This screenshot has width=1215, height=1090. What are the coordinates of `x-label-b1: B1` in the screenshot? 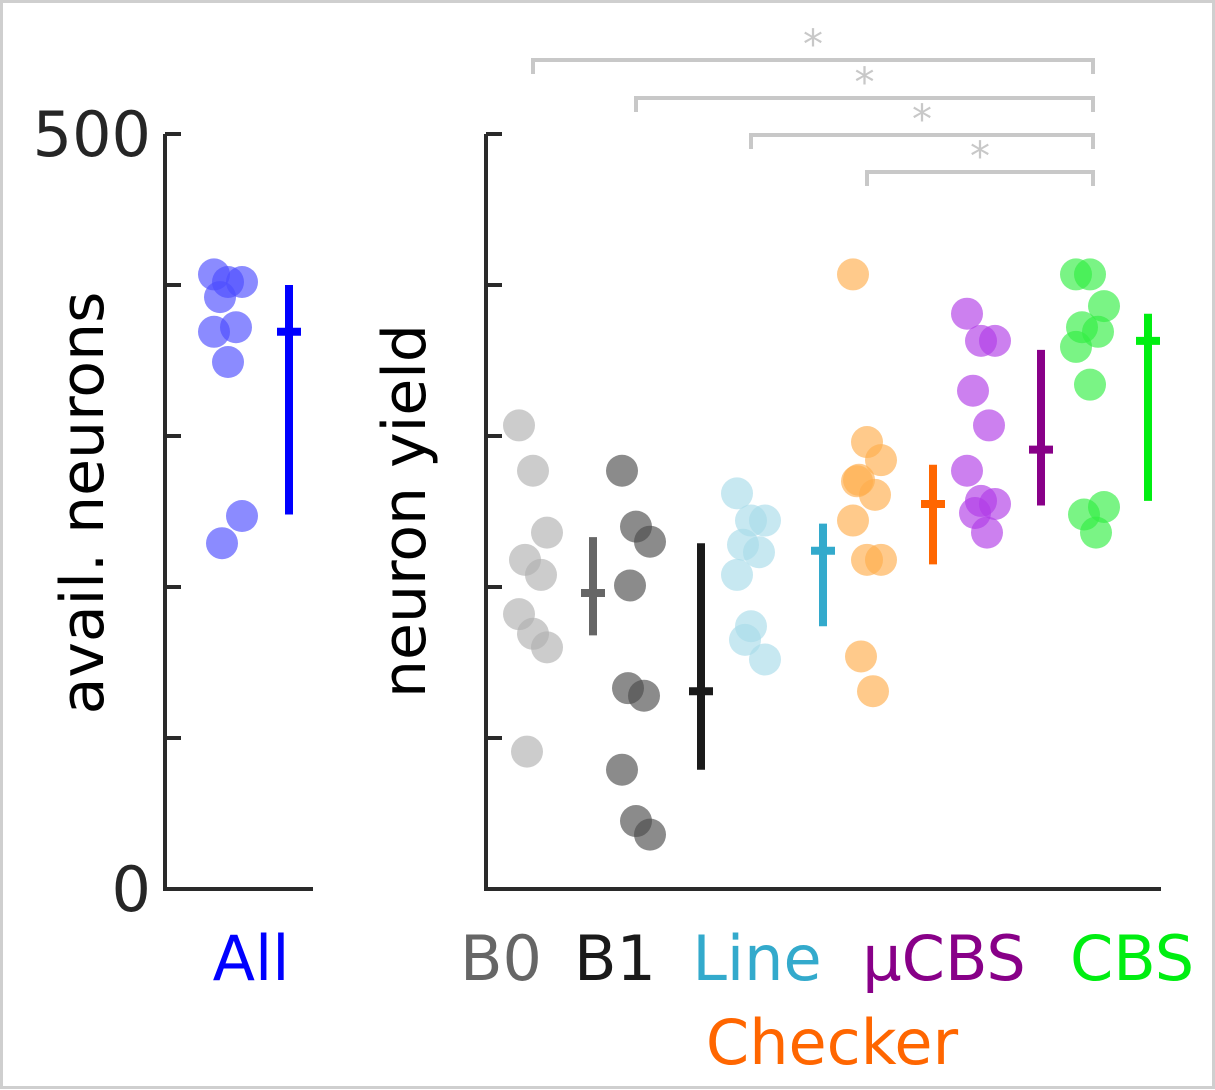 It's located at (615, 958).